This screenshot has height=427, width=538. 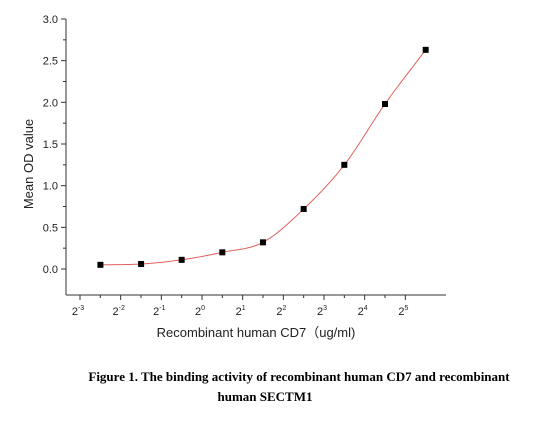 What do you see at coordinates (281, 311) in the screenshot?
I see `x-tick-label: 22` at bounding box center [281, 311].